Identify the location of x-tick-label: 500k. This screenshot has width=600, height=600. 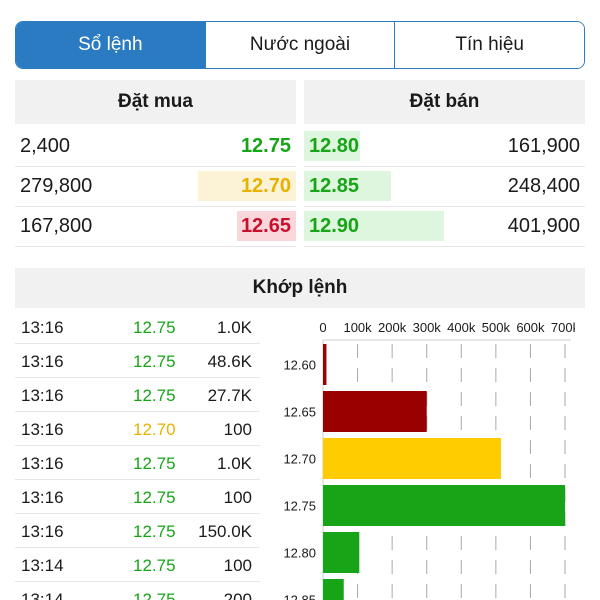
(496, 327).